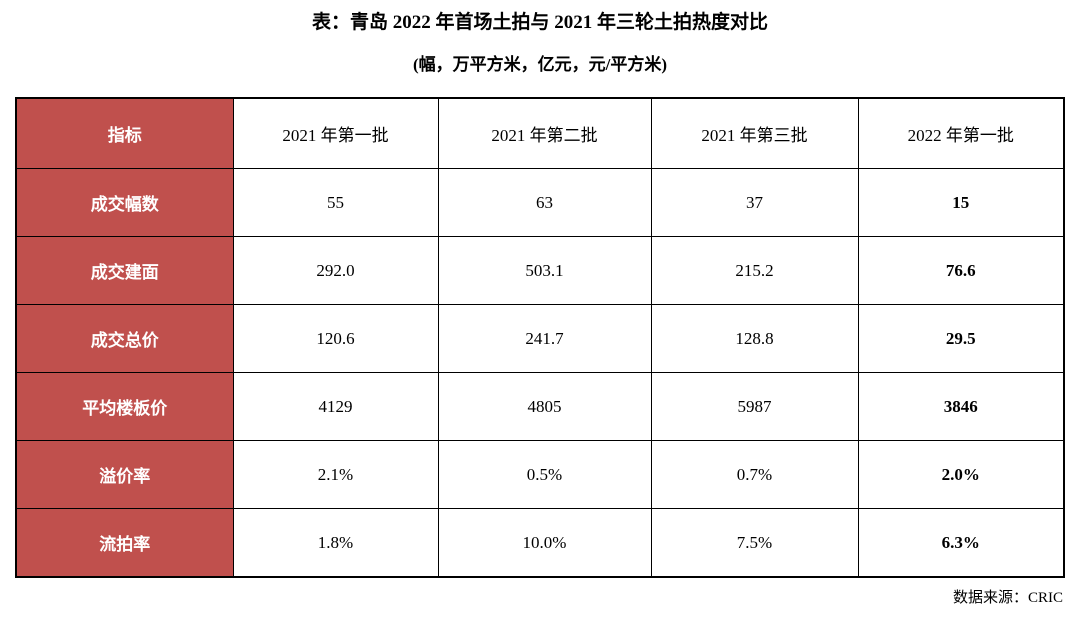 The width and height of the screenshot is (1080, 624). What do you see at coordinates (539, 22) in the screenshot?
I see `table-title: 表：青岛 2022 年首场土拍与 2021 年三轮土拍热度对比` at bounding box center [539, 22].